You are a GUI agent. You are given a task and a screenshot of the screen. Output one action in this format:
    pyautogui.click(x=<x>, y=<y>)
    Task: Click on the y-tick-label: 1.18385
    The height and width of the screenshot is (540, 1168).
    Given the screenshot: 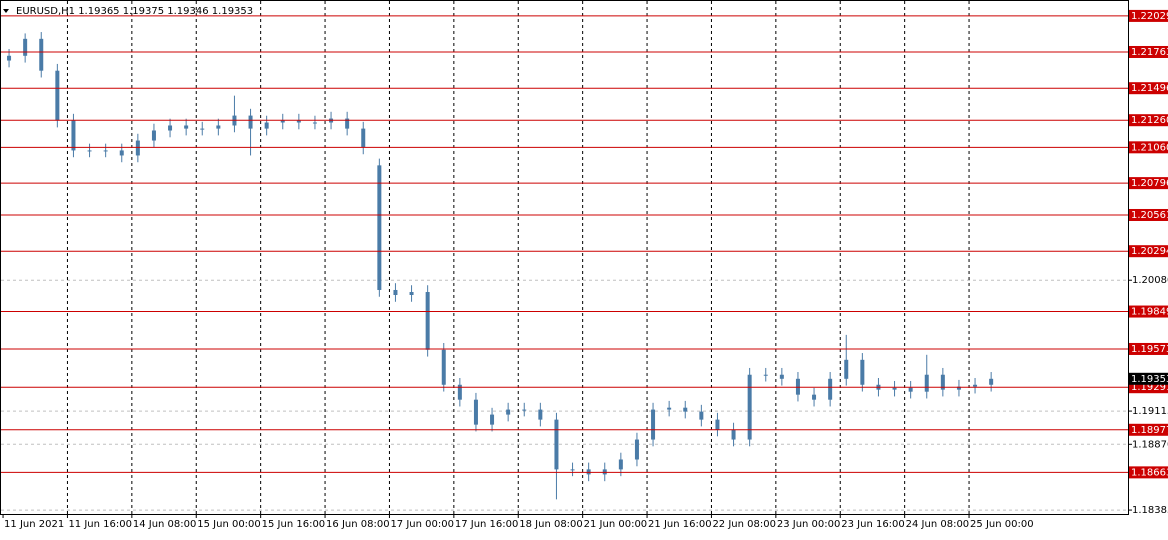 What is the action you would take?
    pyautogui.click(x=1150, y=510)
    